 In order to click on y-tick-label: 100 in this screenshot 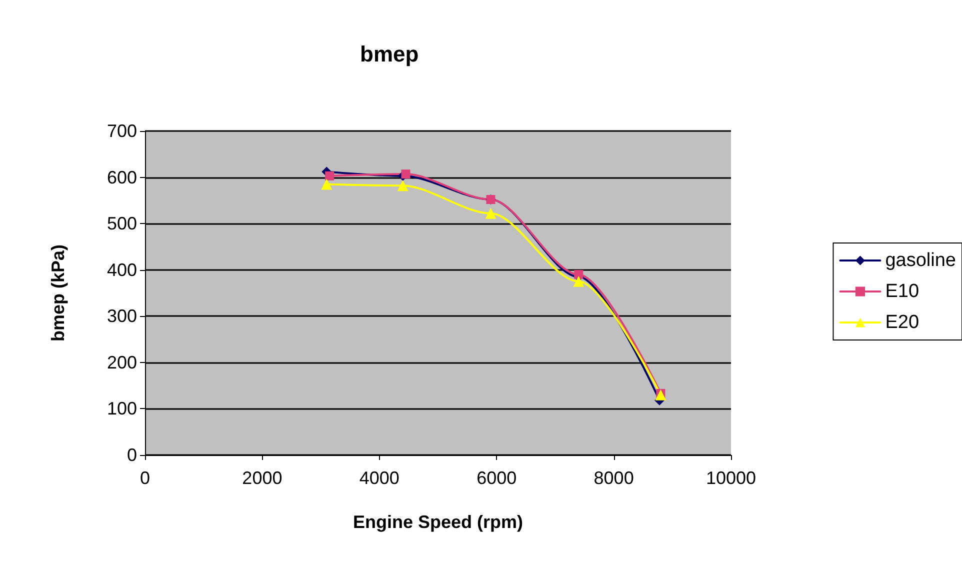, I will do `click(121, 408)`.